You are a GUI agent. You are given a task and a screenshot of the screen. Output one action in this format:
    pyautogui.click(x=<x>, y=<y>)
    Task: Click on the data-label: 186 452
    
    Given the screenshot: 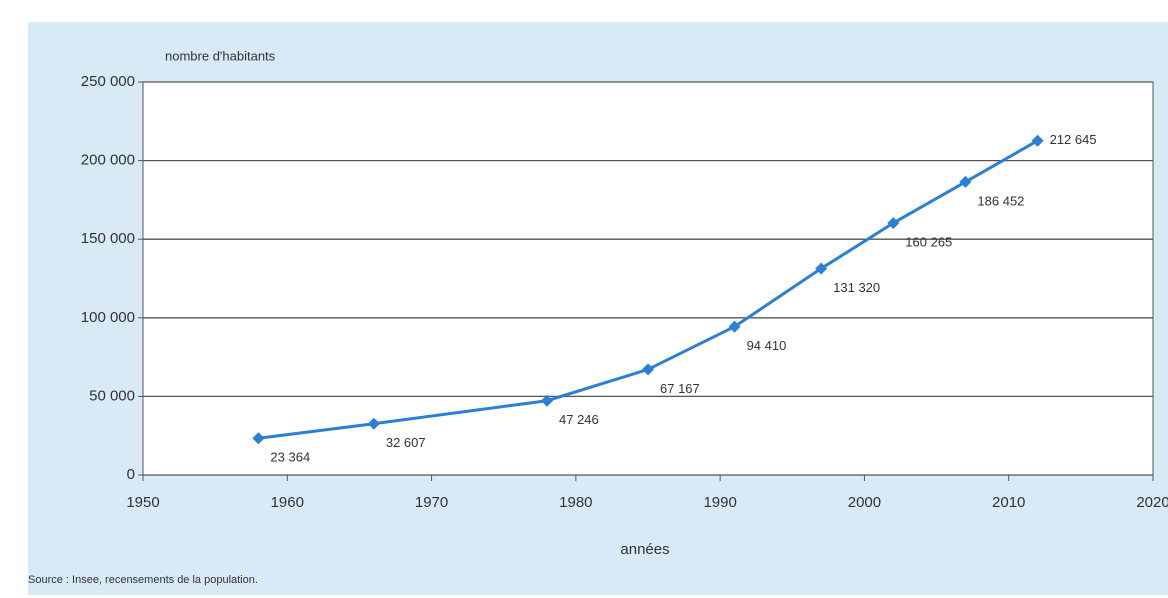 What is the action you would take?
    pyautogui.click(x=1000, y=200)
    